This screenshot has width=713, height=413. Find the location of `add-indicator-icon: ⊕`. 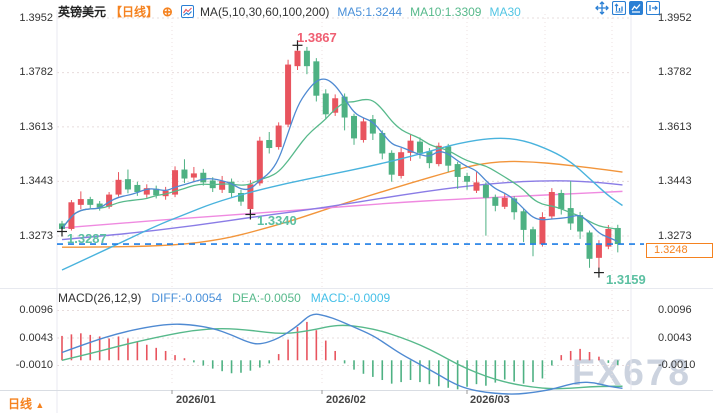

add-indicator-icon: ⊕ is located at coordinates (167, 11).